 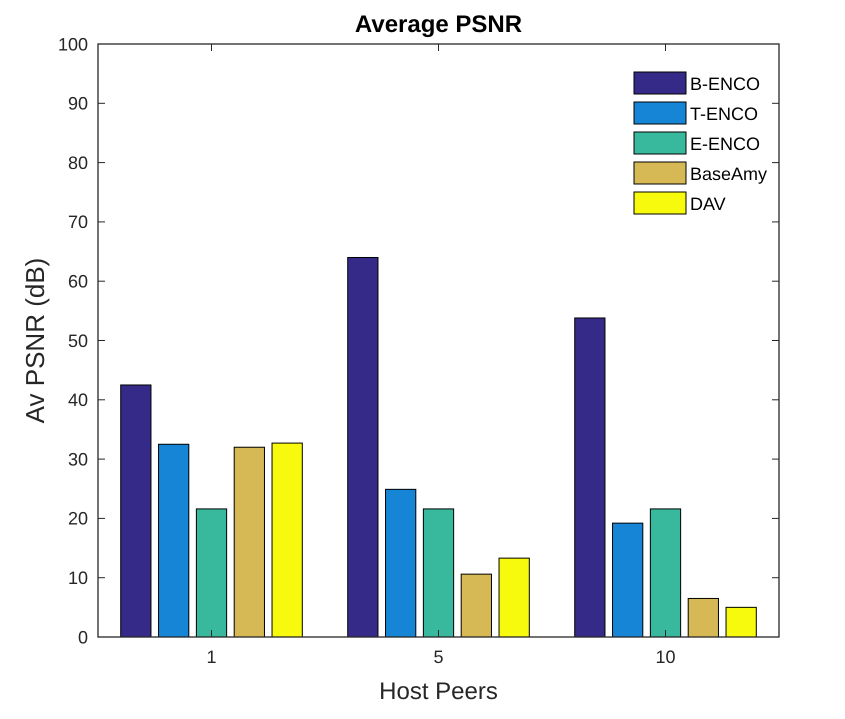 What do you see at coordinates (78, 578) in the screenshot?
I see `y-tick-label: 10` at bounding box center [78, 578].